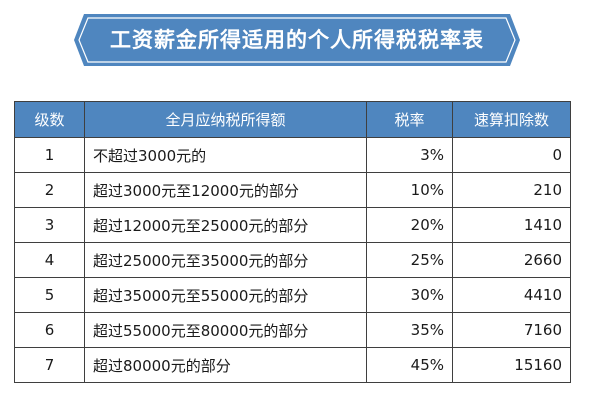  Describe the element at coordinates (409, 119) in the screenshot. I see `header-tax-rate: 税率` at that location.